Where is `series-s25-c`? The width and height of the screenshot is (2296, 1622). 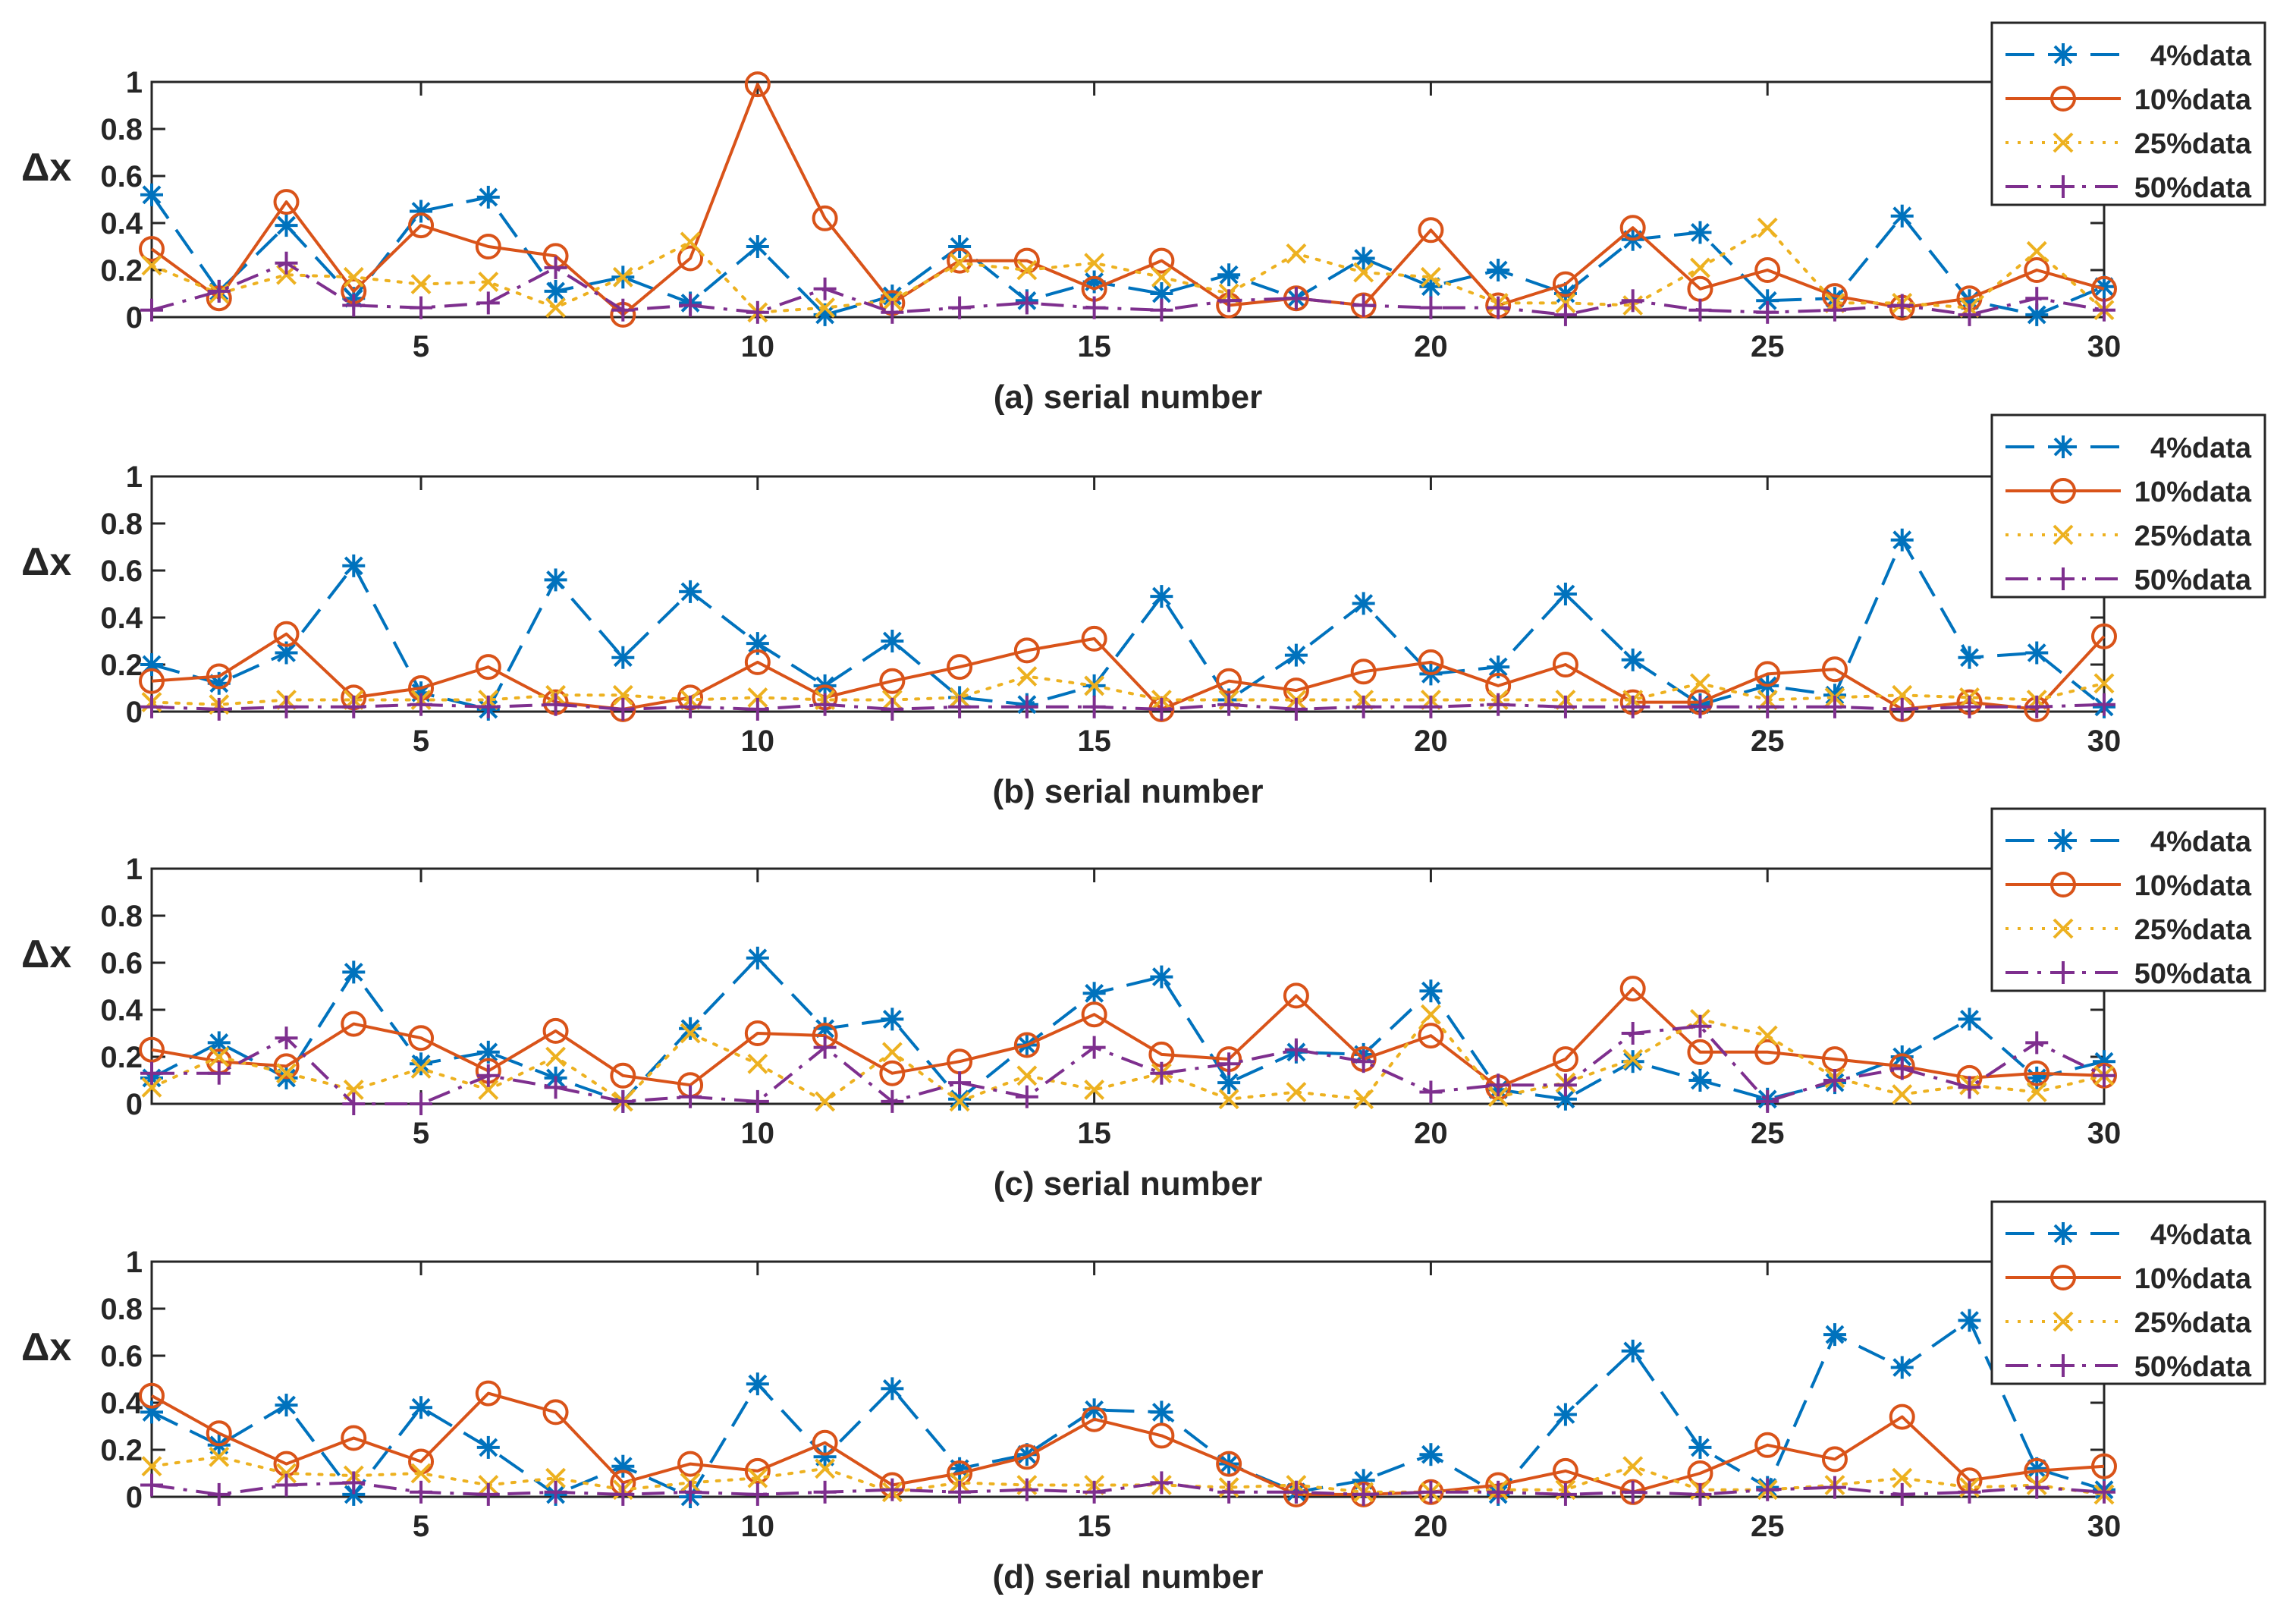
series-s25-c is located at coordinates (1128, 1058).